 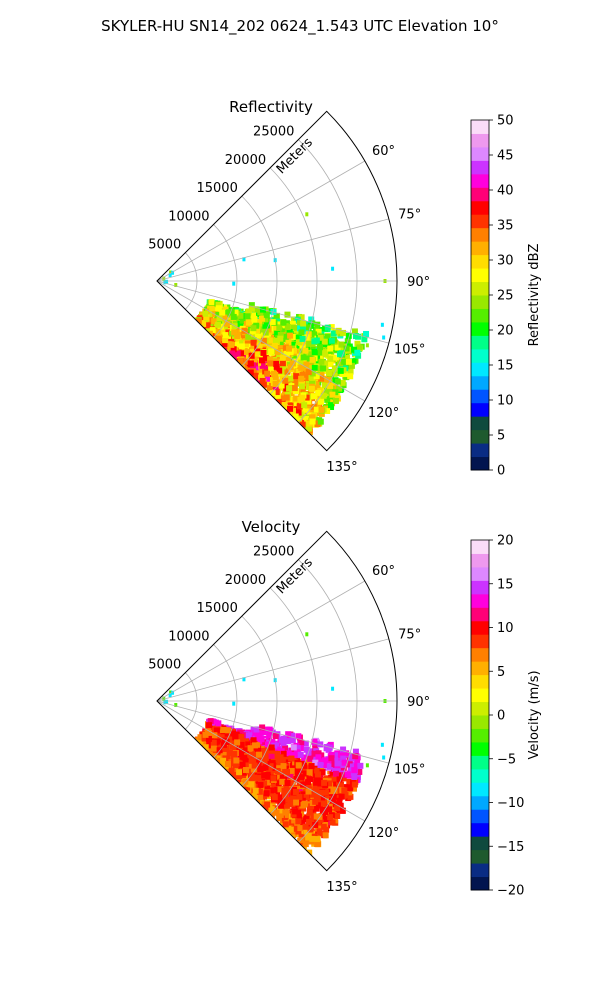 What do you see at coordinates (188, 636) in the screenshot?
I see `velocity-radial-tick-label: 10000` at bounding box center [188, 636].